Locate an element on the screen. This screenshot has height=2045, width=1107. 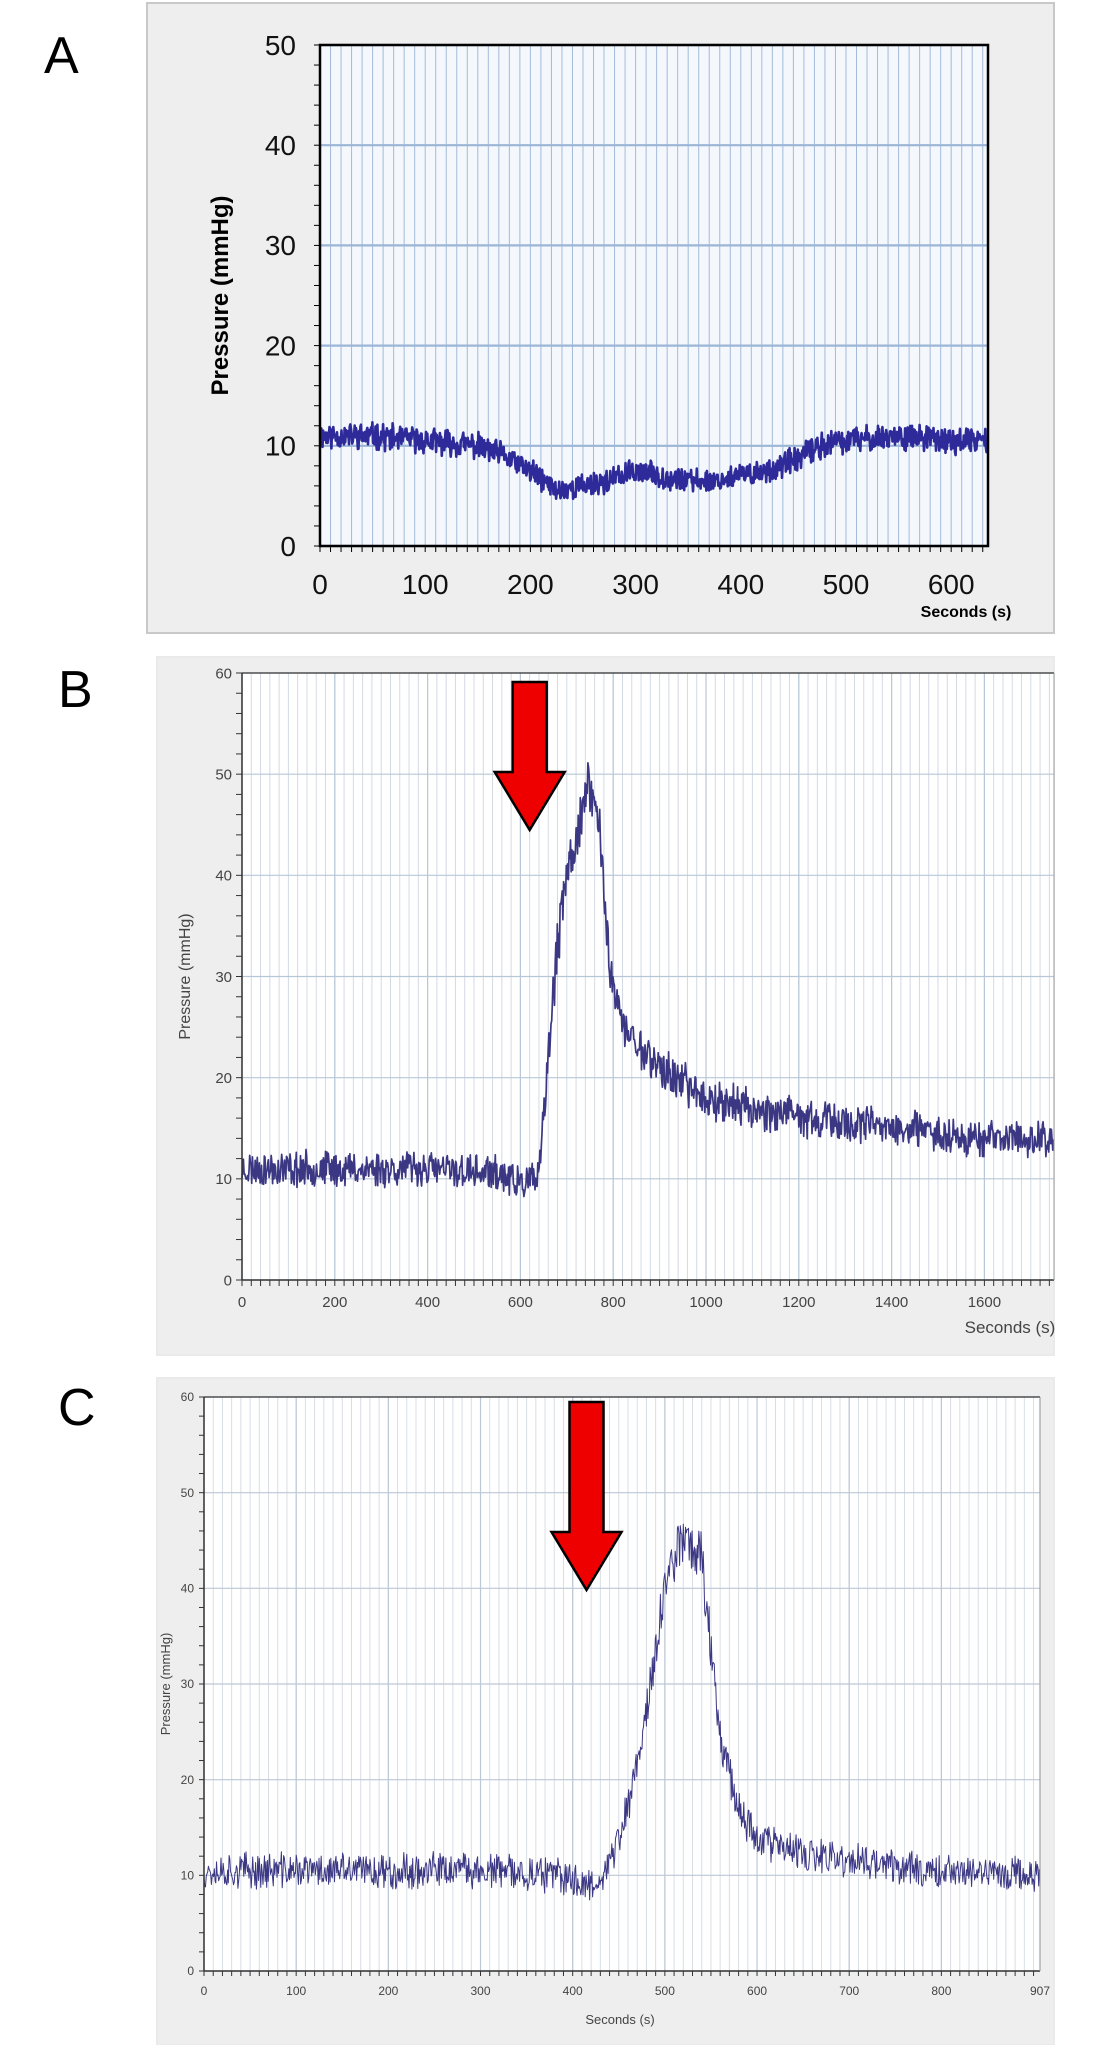
minor-gridlines is located at coordinates (651, 295).